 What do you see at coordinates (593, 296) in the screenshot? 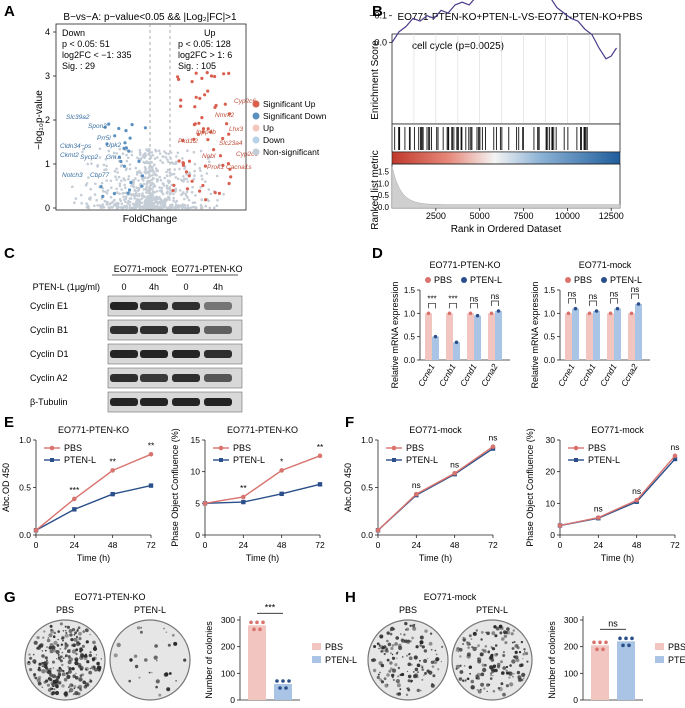
I see `qpcr-sig-label: ns` at bounding box center [593, 296].